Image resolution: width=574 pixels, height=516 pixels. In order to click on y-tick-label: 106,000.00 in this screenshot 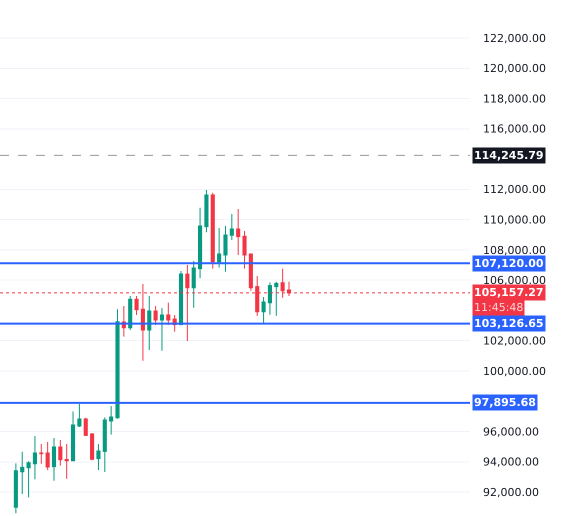, I will do `click(514, 281)`.